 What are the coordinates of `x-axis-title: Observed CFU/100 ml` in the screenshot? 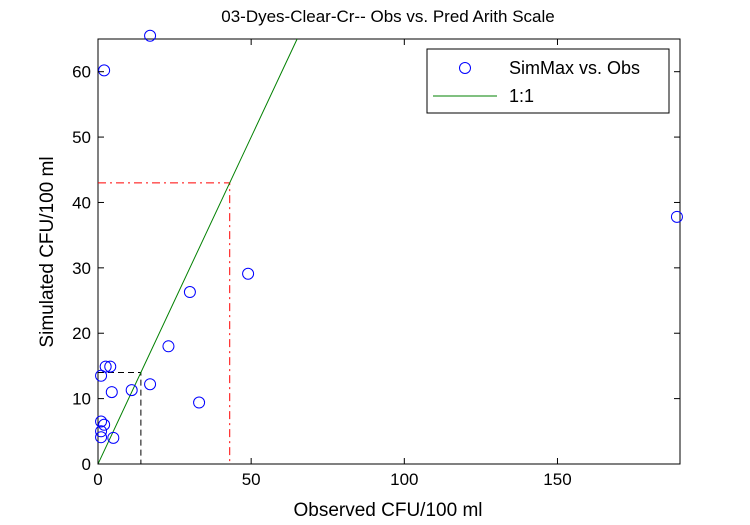 It's located at (387, 510).